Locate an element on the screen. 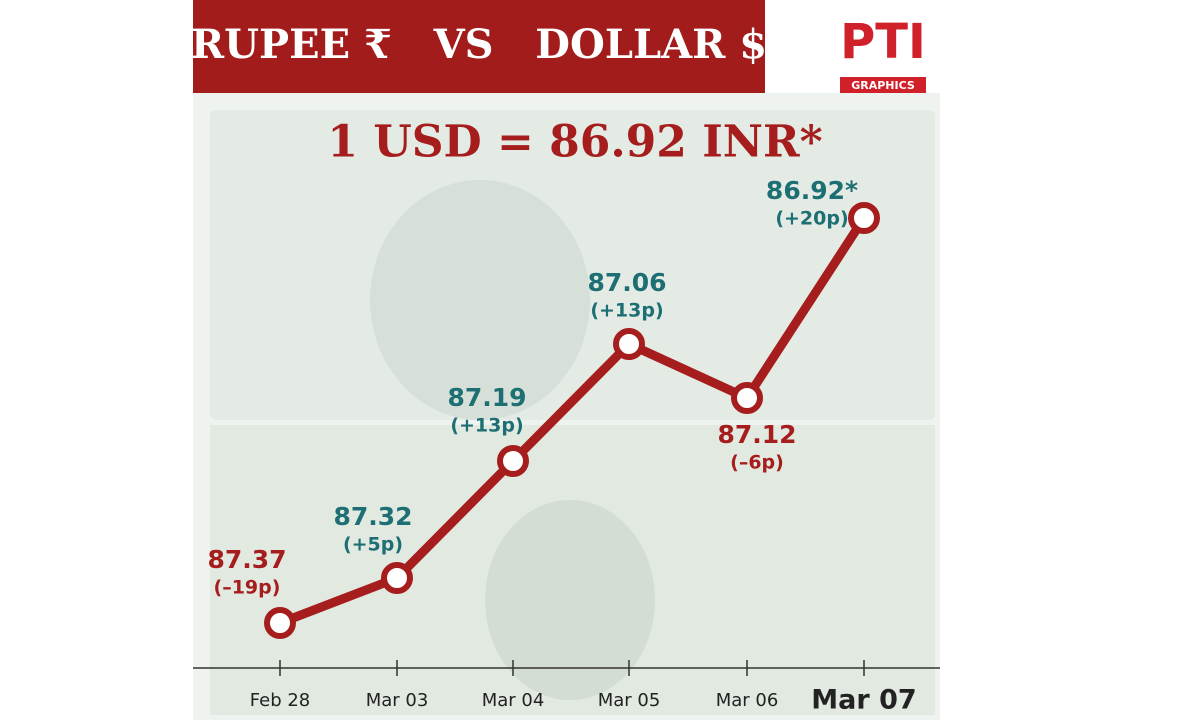 This screenshot has width=1200, height=720. headline: 1 USD = 86.92 INR* is located at coordinates (574, 142).